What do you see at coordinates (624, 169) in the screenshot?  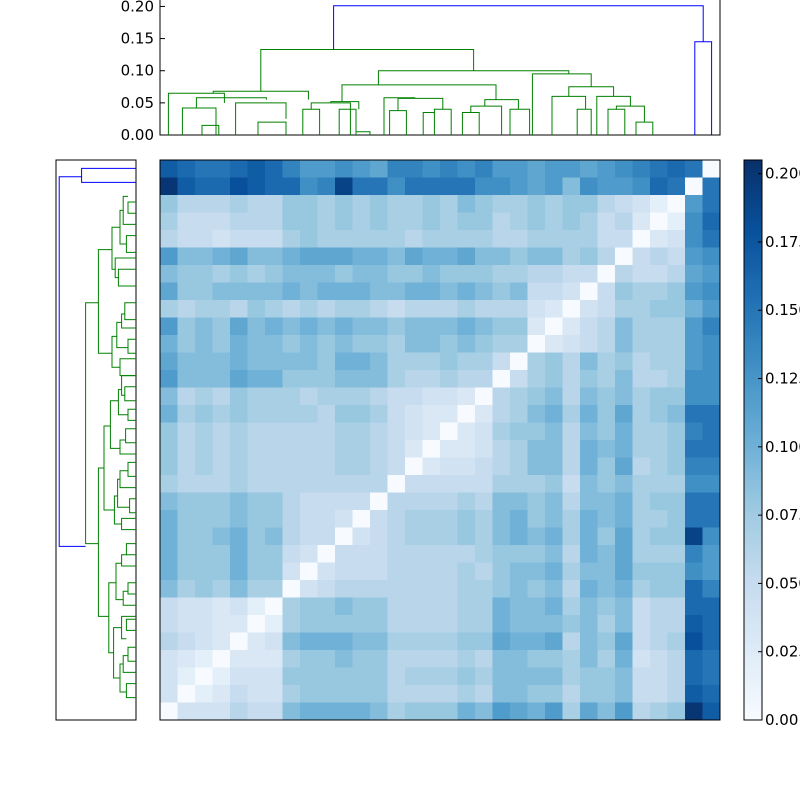 I see `heatmap-cell-r0-c26` at bounding box center [624, 169].